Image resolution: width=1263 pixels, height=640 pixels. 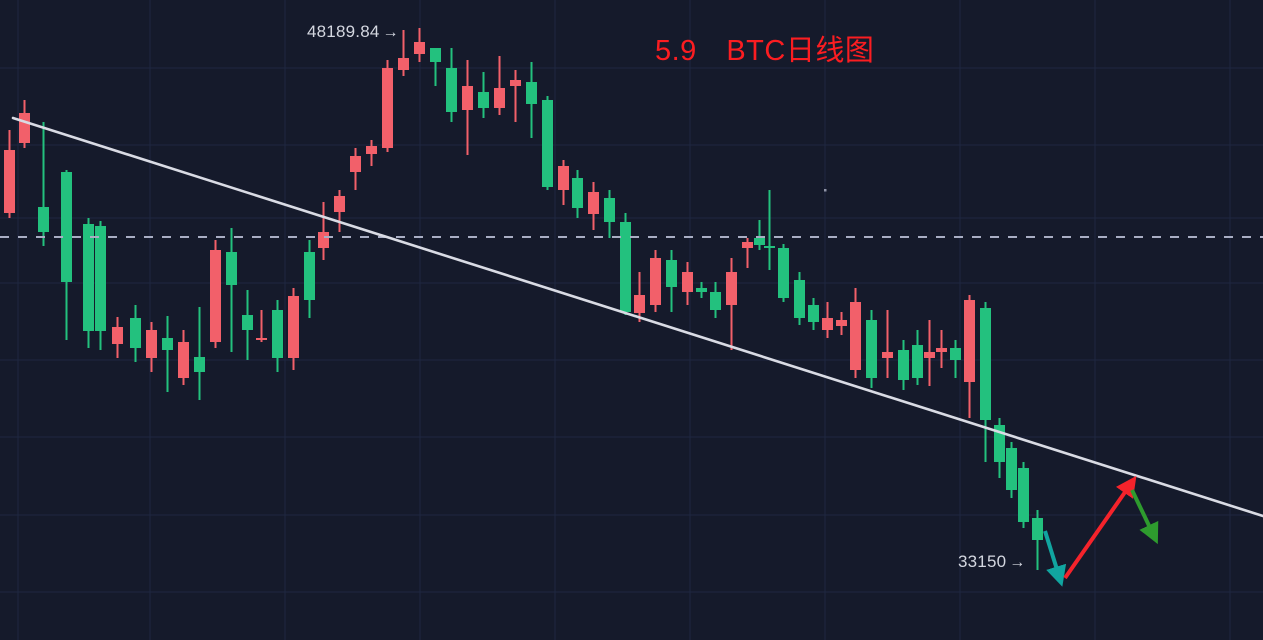 I want to click on chart-dot-marker, so click(x=825, y=190).